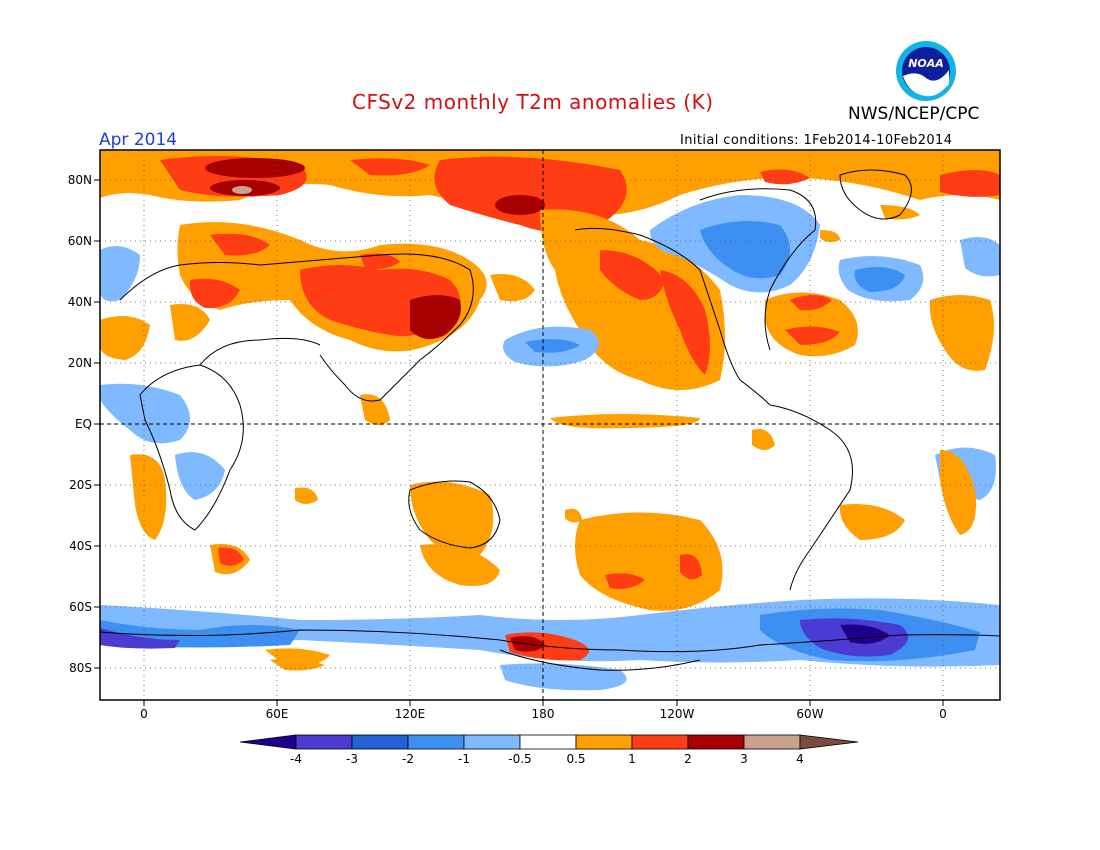 This screenshot has height=850, width=1100. What do you see at coordinates (80, 607) in the screenshot?
I see `lat-label: 60S` at bounding box center [80, 607].